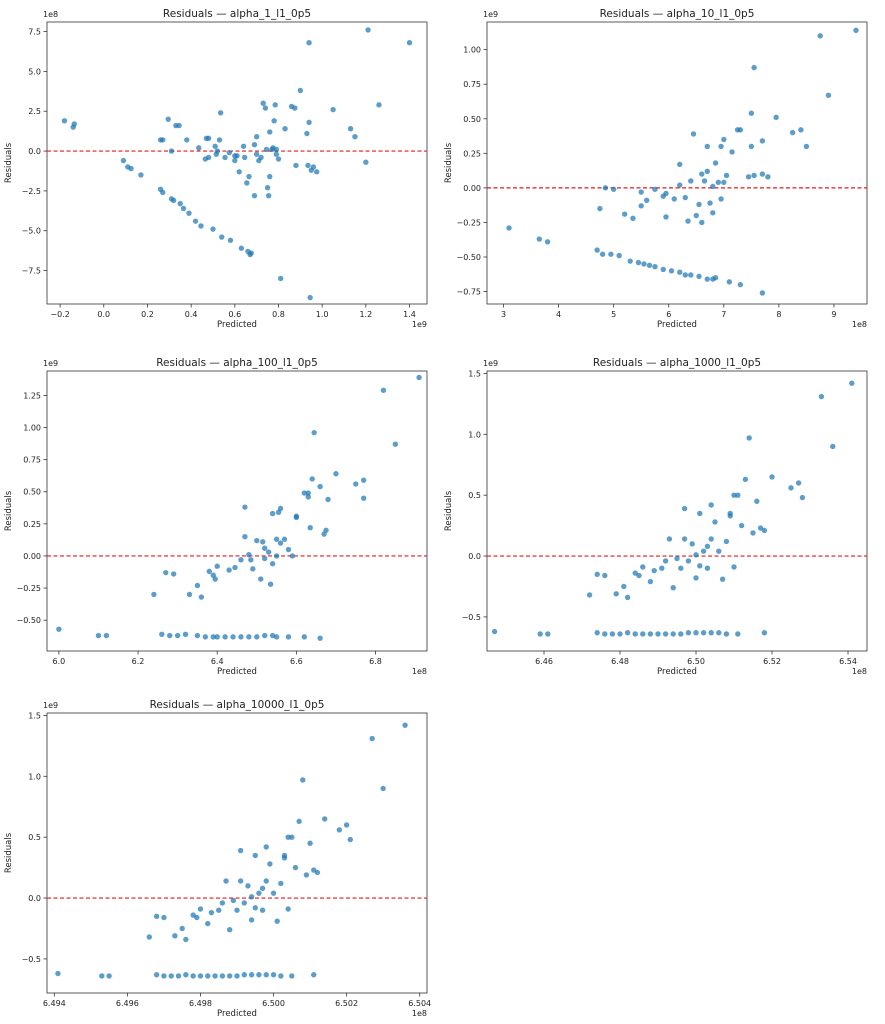 Image resolution: width=885 pixels, height=1024 pixels. Describe the element at coordinates (468, 257) in the screenshot. I see `y-tick-label: −0.50` at that location.